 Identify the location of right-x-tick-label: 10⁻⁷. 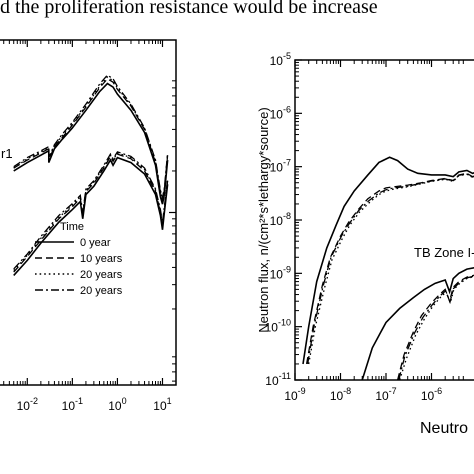
(385, 394).